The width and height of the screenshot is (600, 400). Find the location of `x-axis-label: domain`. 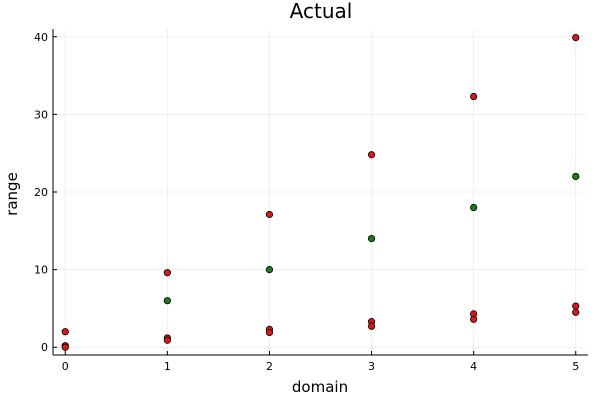

x-axis-label: domain is located at coordinates (320, 387).